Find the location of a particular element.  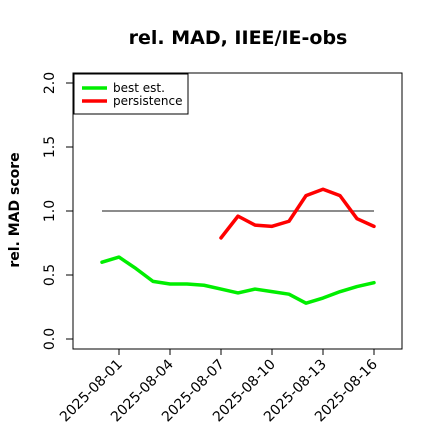

legend-label-best-est: best est. is located at coordinates (139, 88).